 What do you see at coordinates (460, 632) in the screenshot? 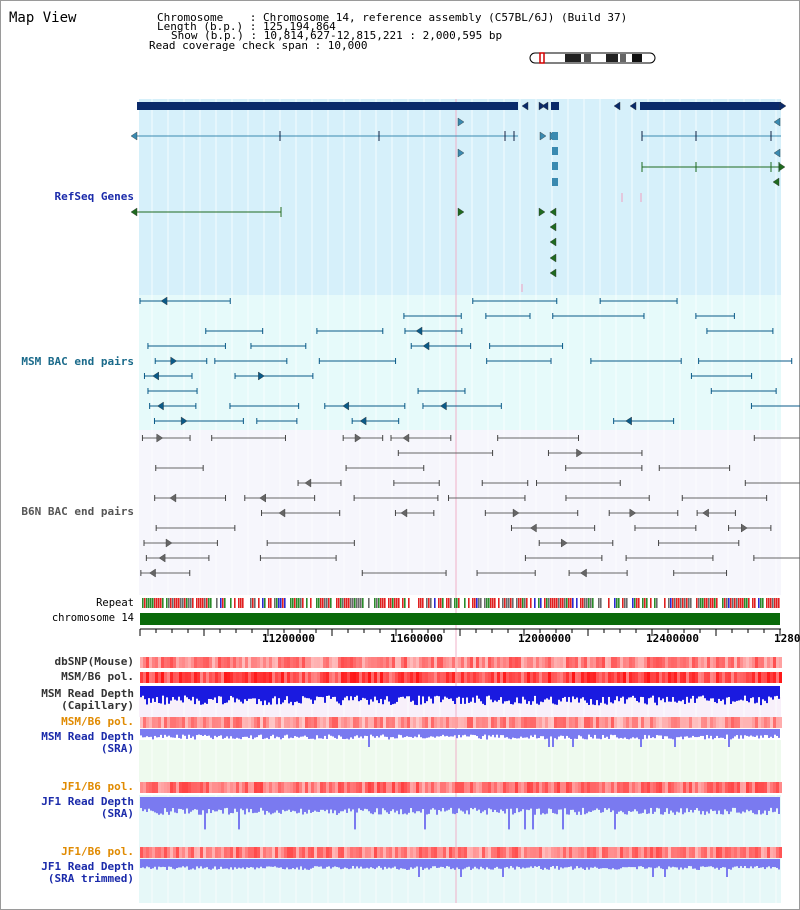
I see `position-axis` at bounding box center [460, 632].